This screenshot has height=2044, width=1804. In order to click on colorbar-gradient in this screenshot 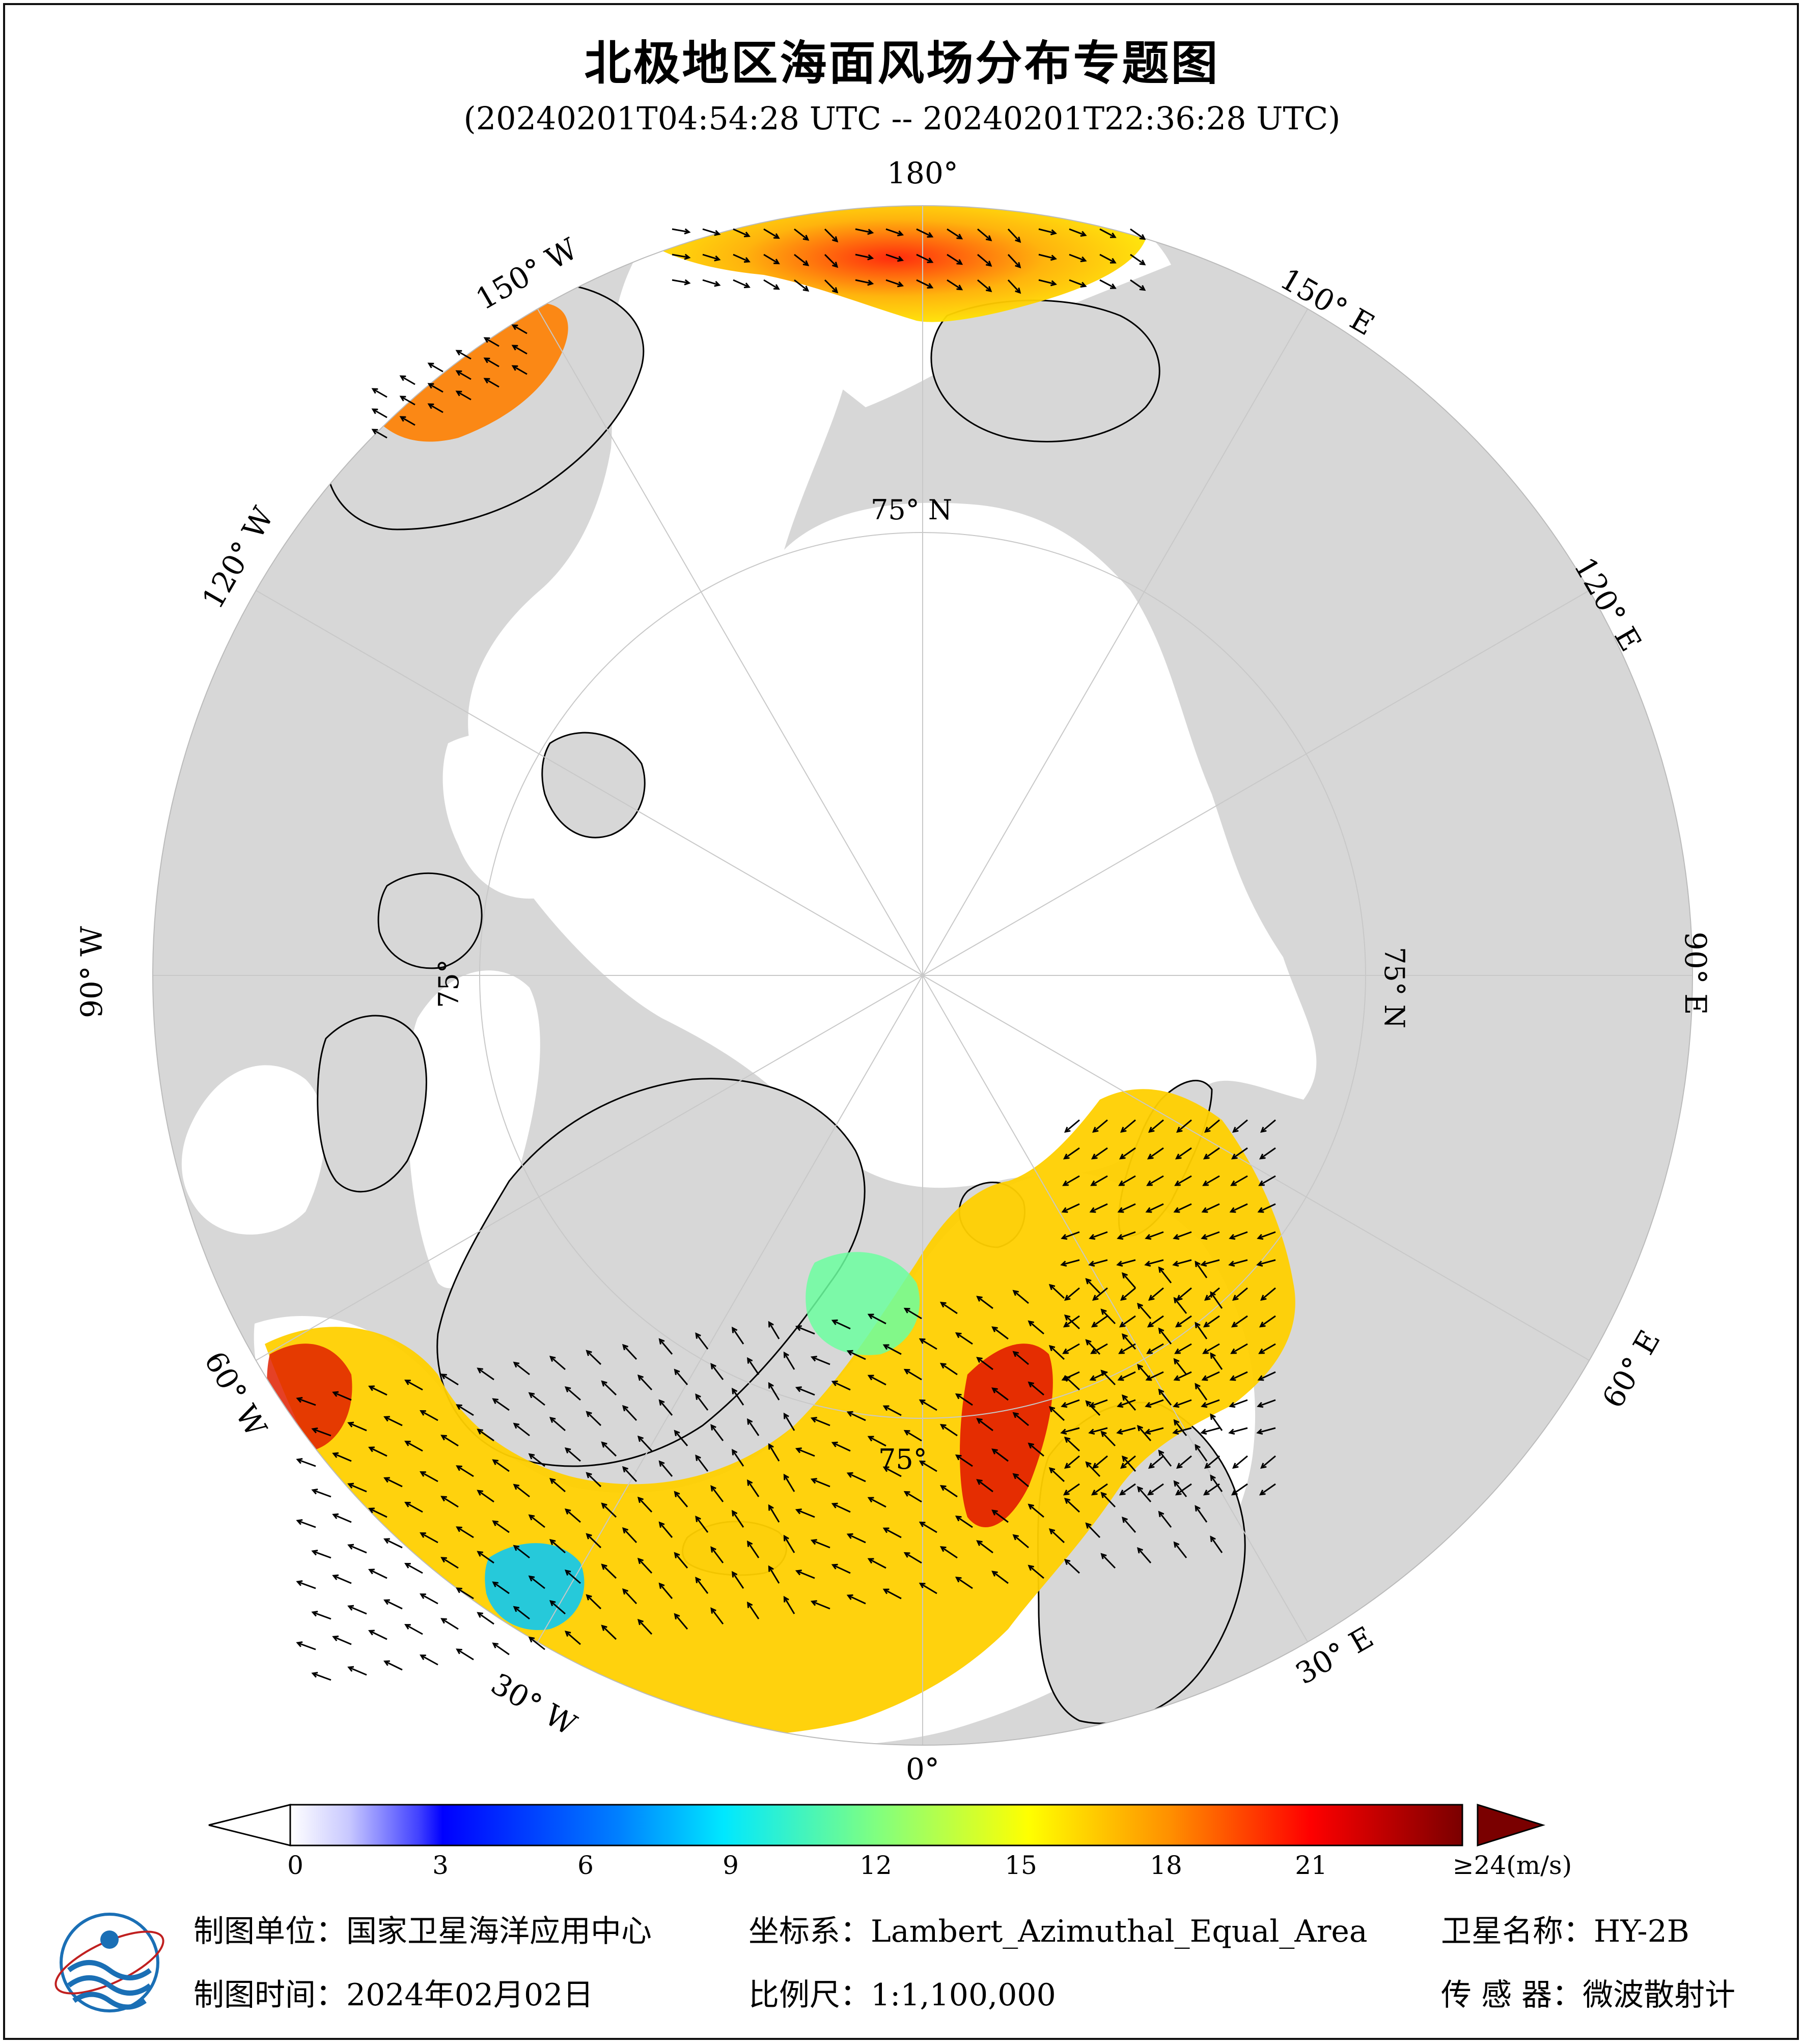, I will do `click(876, 1825)`.